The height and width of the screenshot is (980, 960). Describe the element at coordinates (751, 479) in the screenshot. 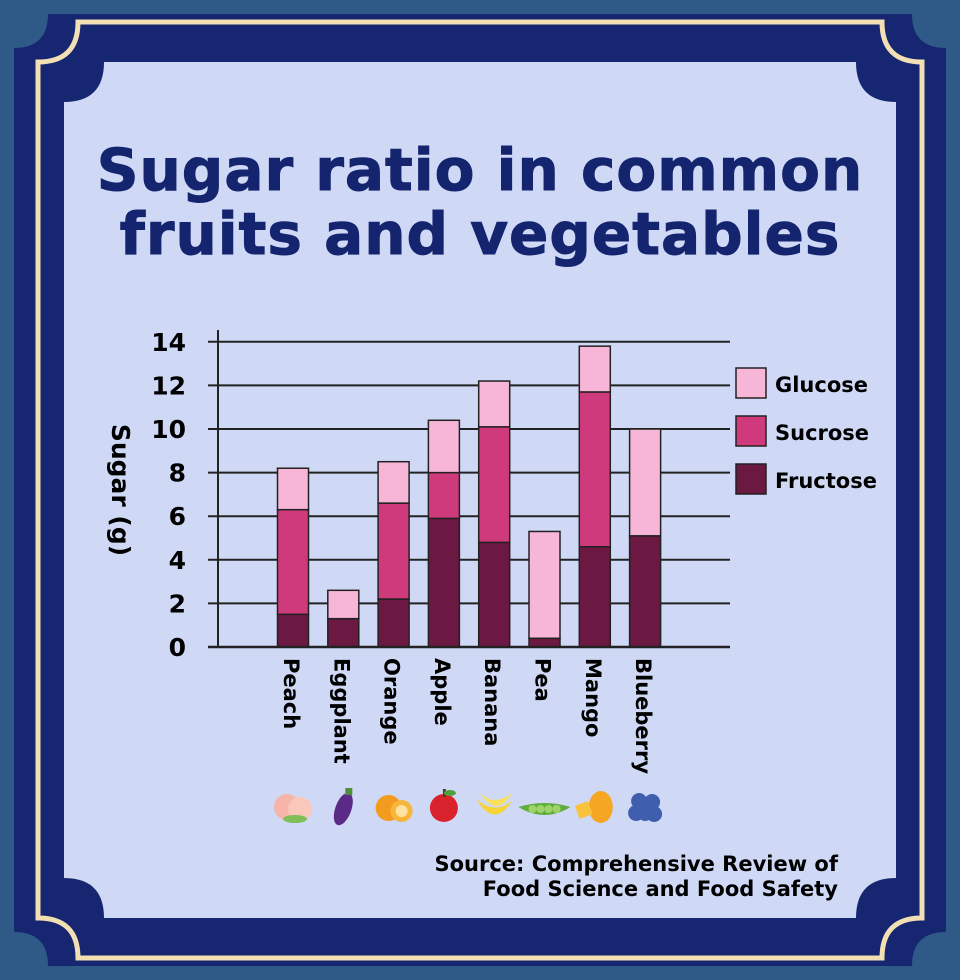

I see `legend-swatch-fructose` at that location.